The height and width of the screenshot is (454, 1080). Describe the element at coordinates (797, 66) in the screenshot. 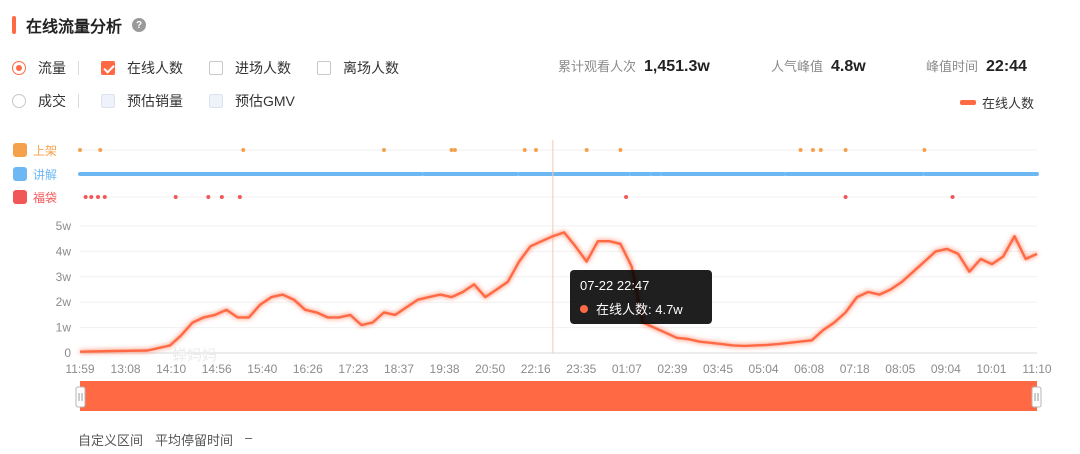

I see `stat-label: 人气峰值` at that location.